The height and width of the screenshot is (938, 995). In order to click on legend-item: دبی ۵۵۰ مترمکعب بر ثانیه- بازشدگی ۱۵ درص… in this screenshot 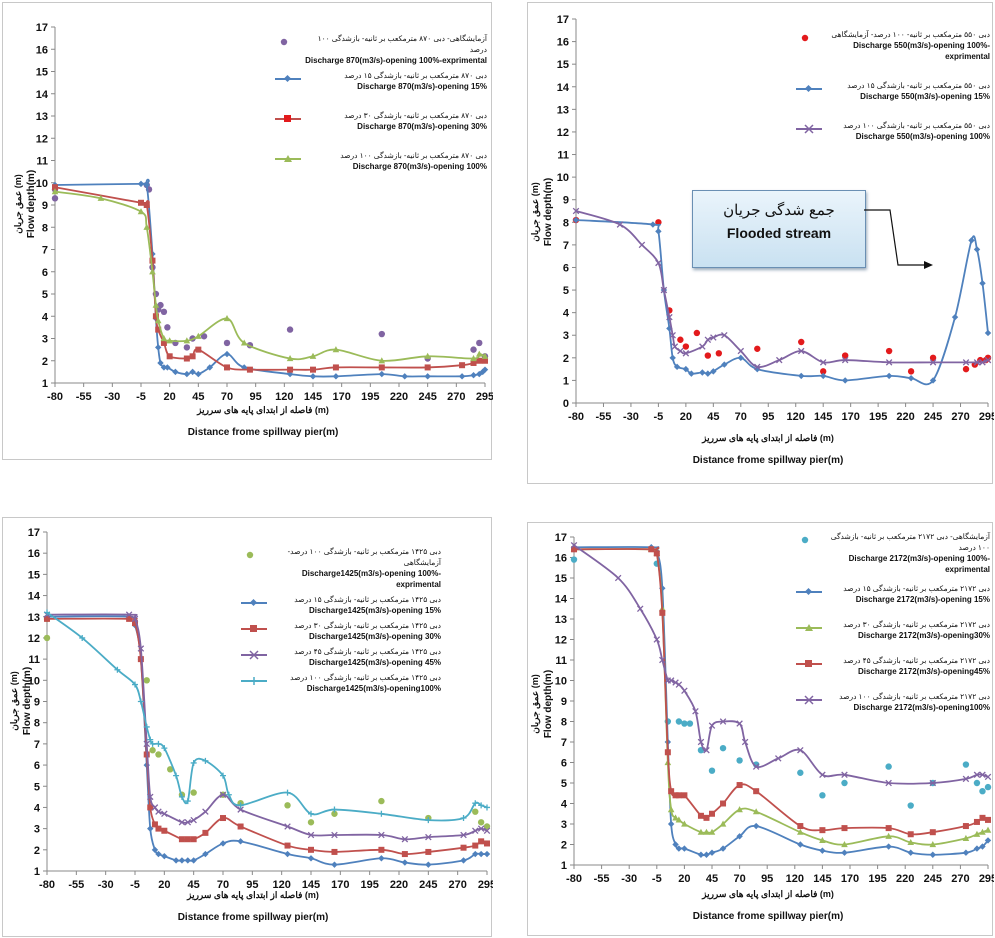, I will do `click(893, 91)`.